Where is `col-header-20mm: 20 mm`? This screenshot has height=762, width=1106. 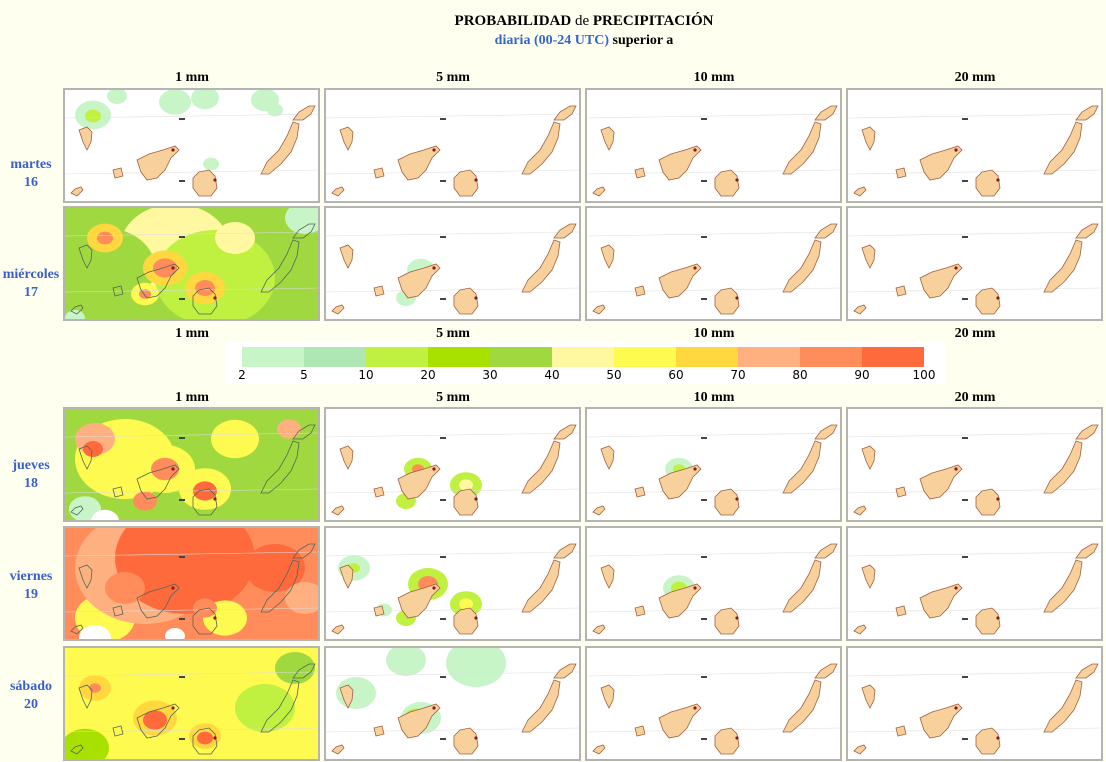 col-header-20mm: 20 mm is located at coordinates (975, 333).